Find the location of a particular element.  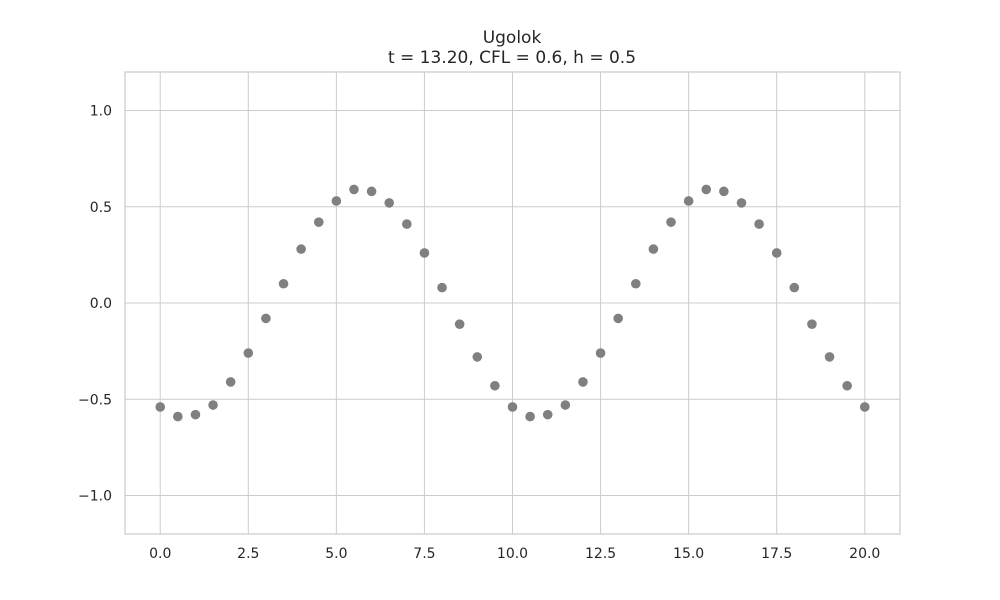

chart-title-text: Ugolok is located at coordinates (512, 38).